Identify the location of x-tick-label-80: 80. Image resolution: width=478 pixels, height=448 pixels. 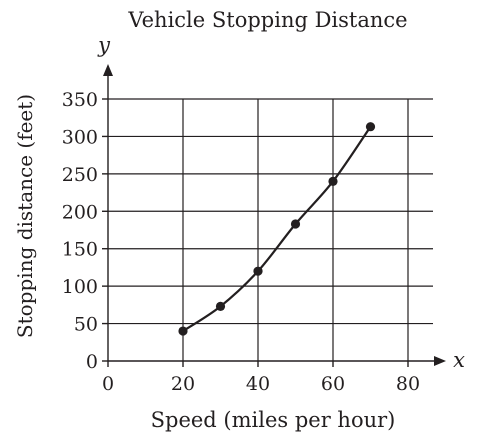
(408, 384).